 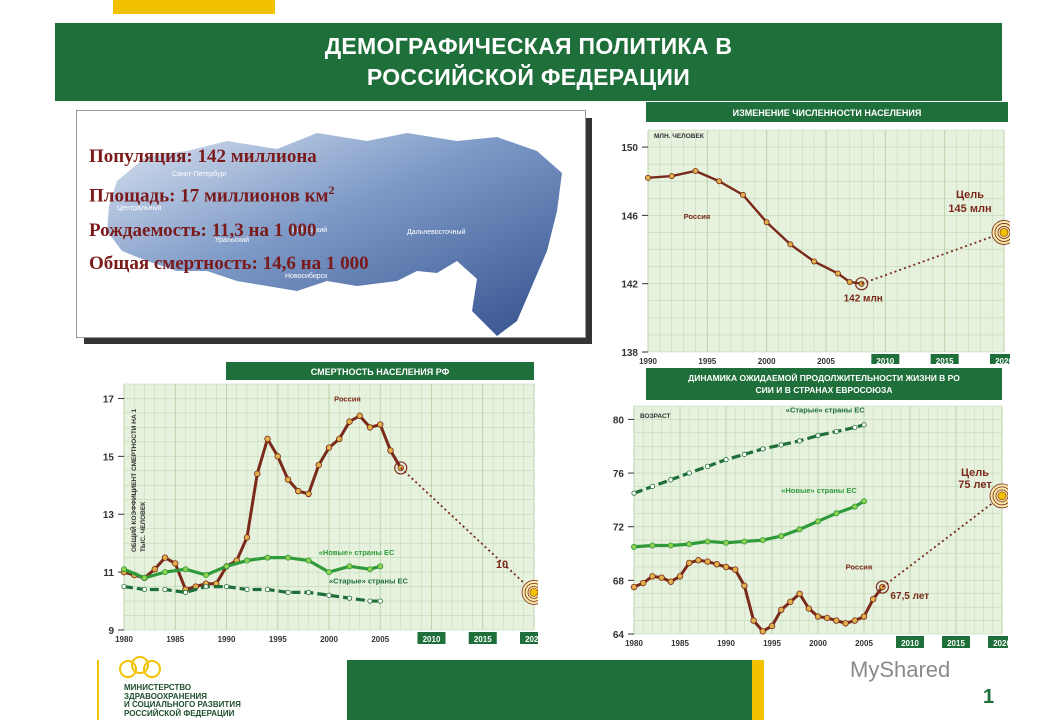 What do you see at coordinates (680, 643) in the screenshot?
I see `x-tick-label: 1985` at bounding box center [680, 643].